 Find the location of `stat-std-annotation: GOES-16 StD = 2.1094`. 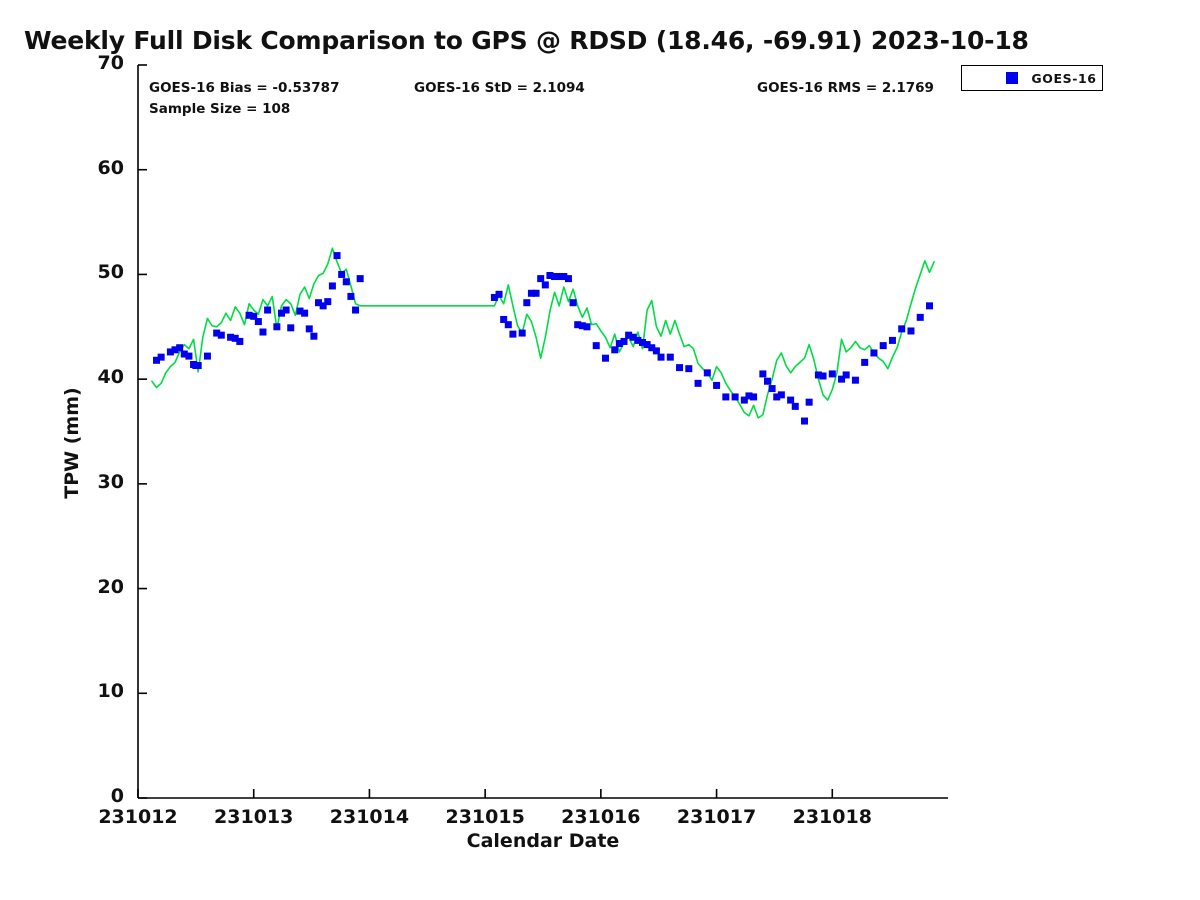

stat-std-annotation: GOES-16 StD = 2.1094 is located at coordinates (499, 88).